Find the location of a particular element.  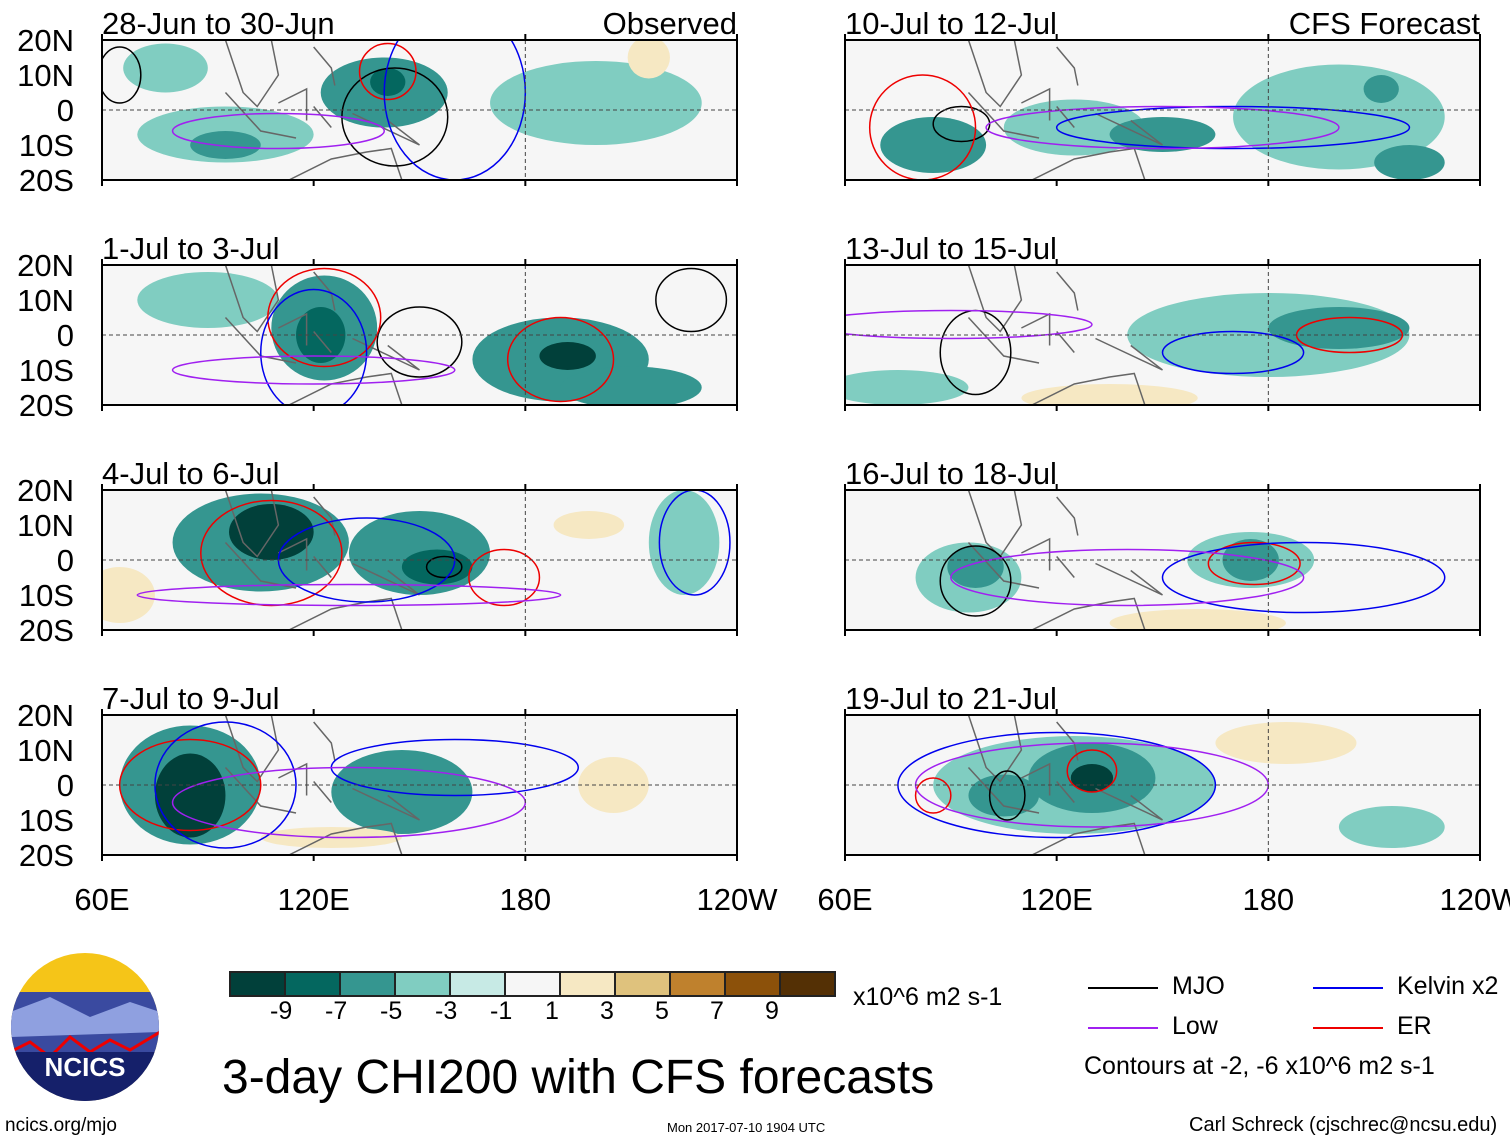

lon-tick-label: 120E is located at coordinates (1056, 899).